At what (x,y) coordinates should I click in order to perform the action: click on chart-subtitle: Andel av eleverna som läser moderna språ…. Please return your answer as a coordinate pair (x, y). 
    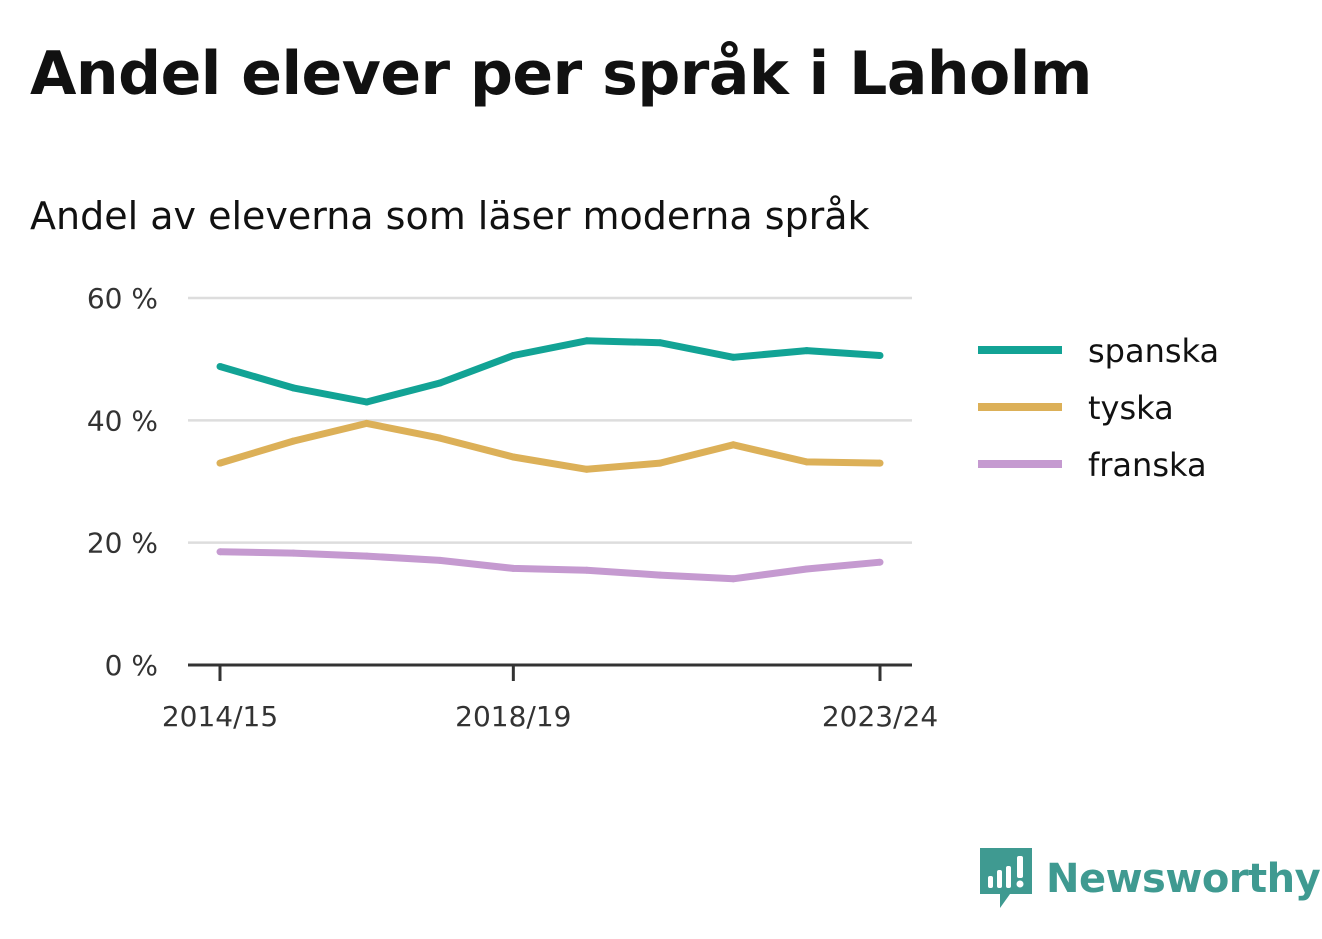
    Looking at the image, I should click on (450, 216).